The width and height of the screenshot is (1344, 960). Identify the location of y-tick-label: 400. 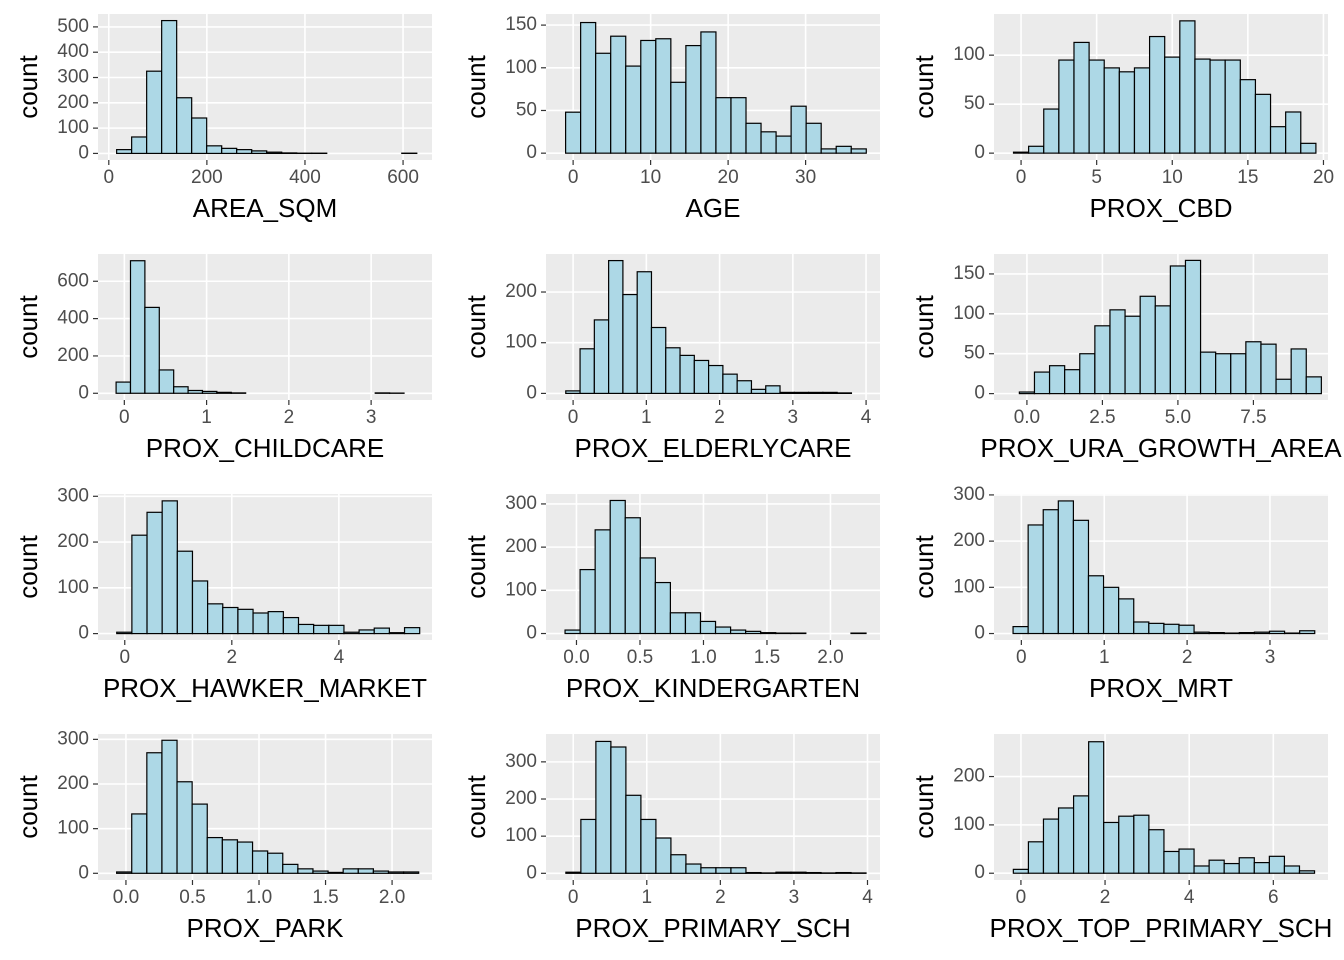
(73, 51).